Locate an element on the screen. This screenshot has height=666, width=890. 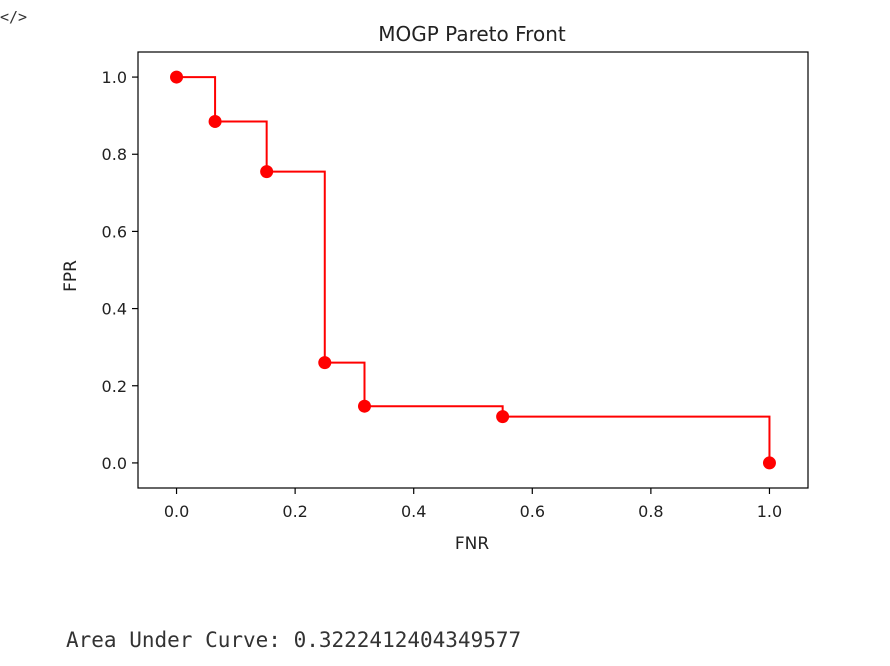
y-axis-label: FPR is located at coordinates (71, 276).